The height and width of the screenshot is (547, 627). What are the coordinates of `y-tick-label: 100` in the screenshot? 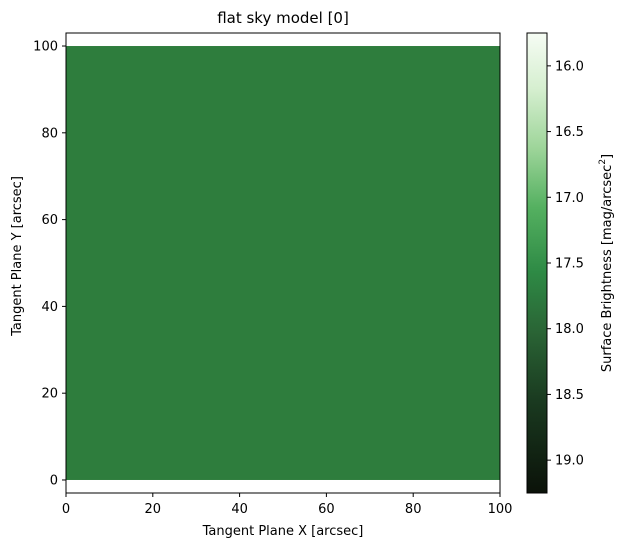 It's located at (45, 47).